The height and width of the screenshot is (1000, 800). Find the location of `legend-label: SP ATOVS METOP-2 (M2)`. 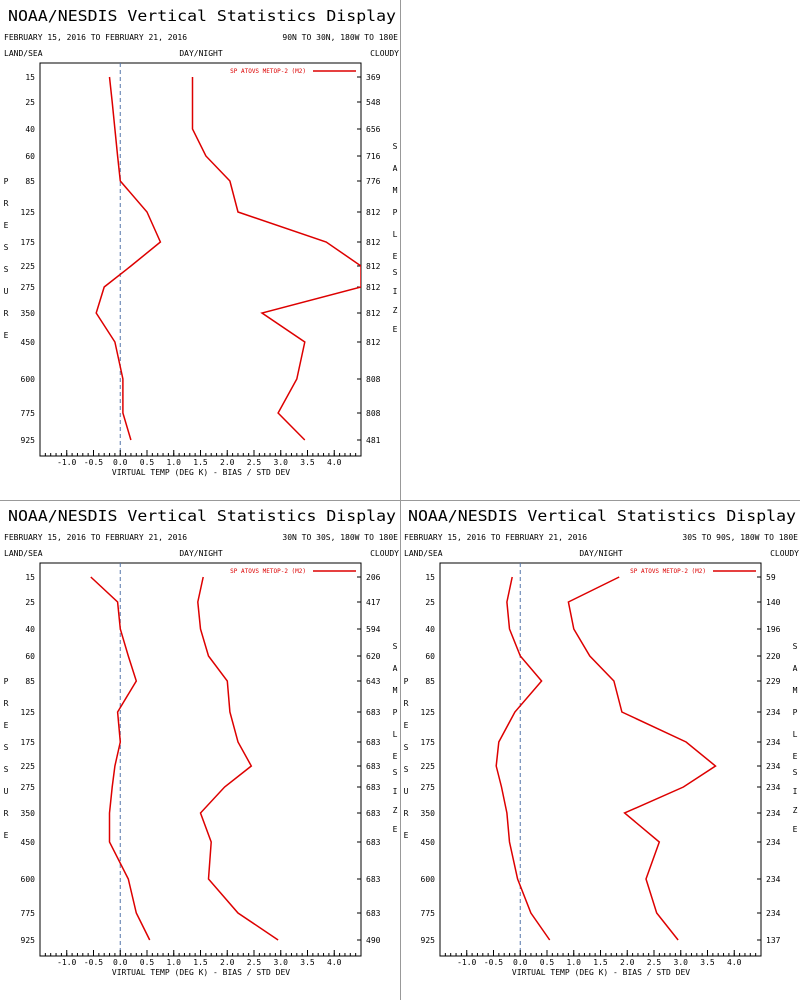

legend-label: SP ATOVS METOP-2 (M2) is located at coordinates (268, 71).